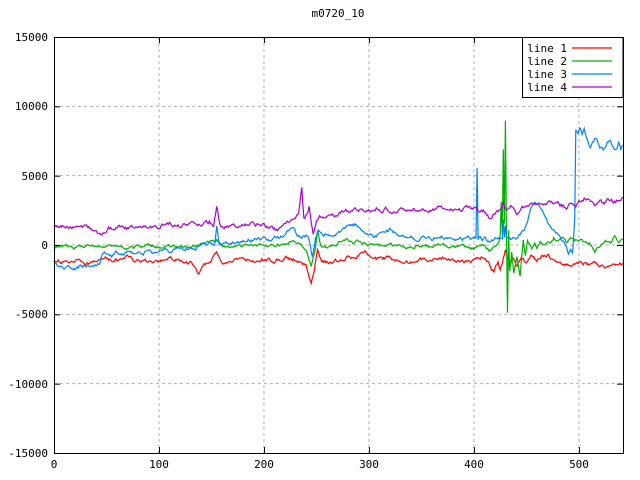  I want to click on legend-item: line 3, so click(569, 74).